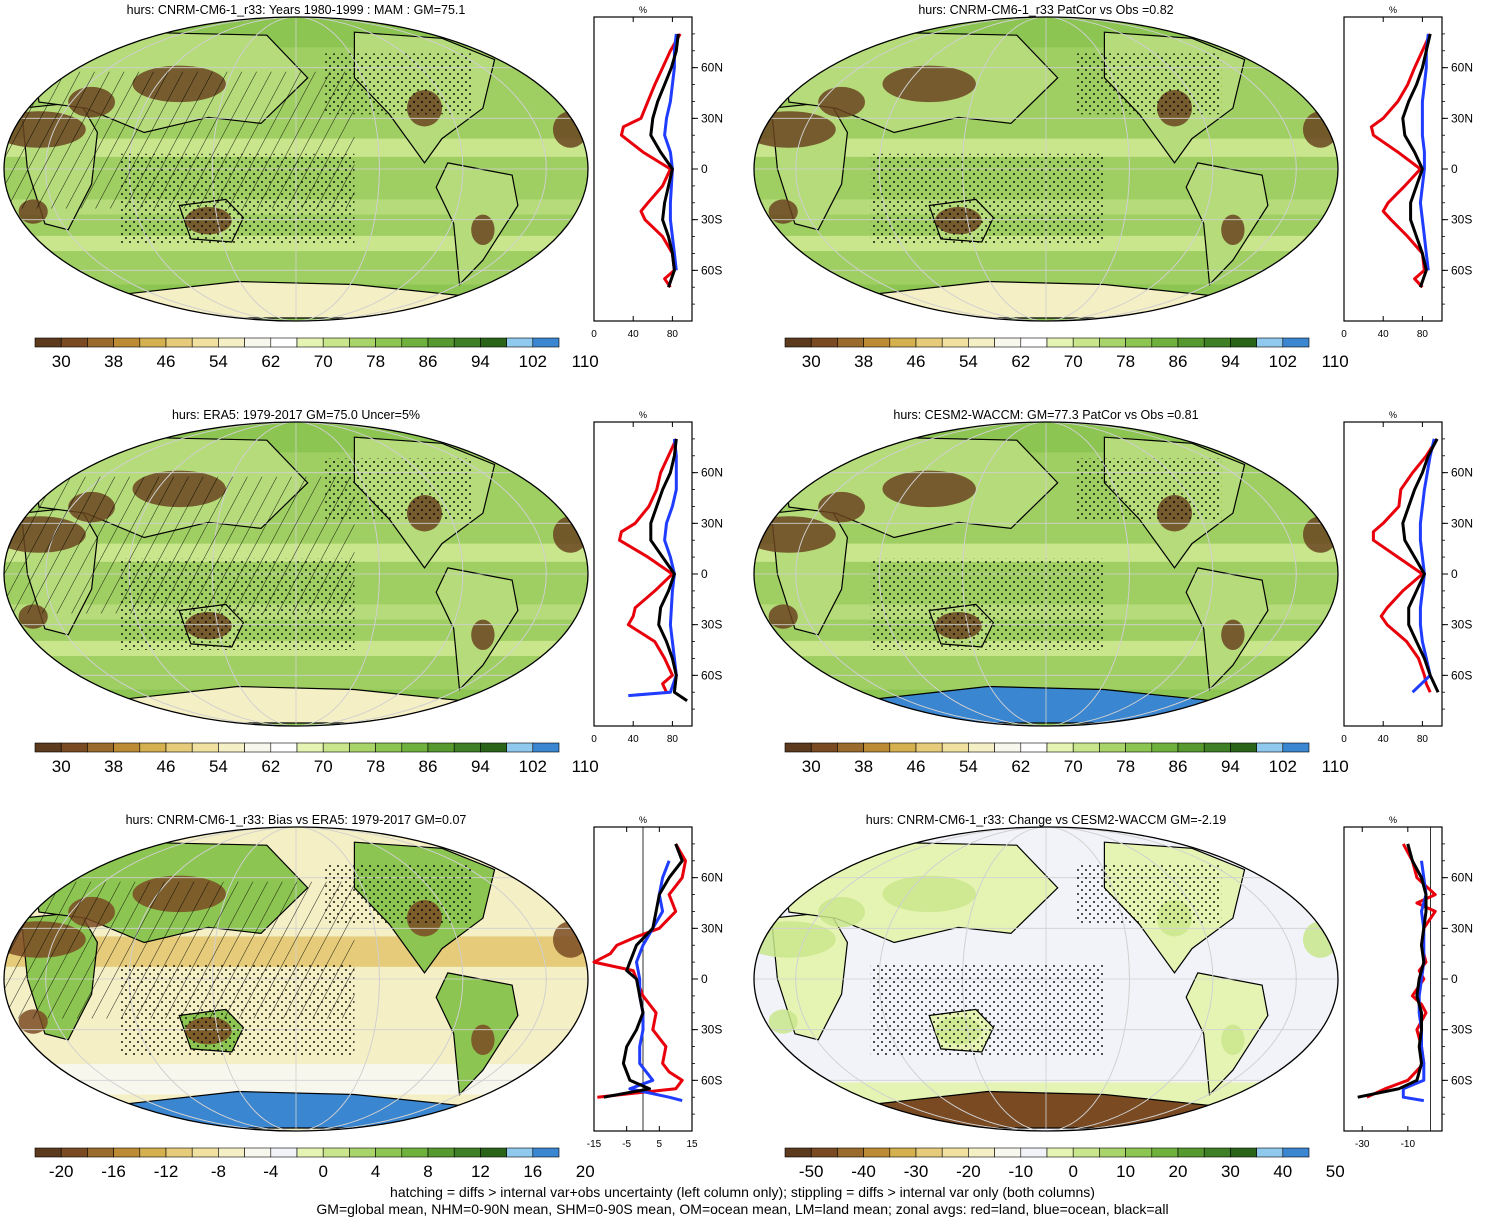 The image size is (1485, 1218). I want to click on zonal-xtick-label: 0, so click(1344, 739).